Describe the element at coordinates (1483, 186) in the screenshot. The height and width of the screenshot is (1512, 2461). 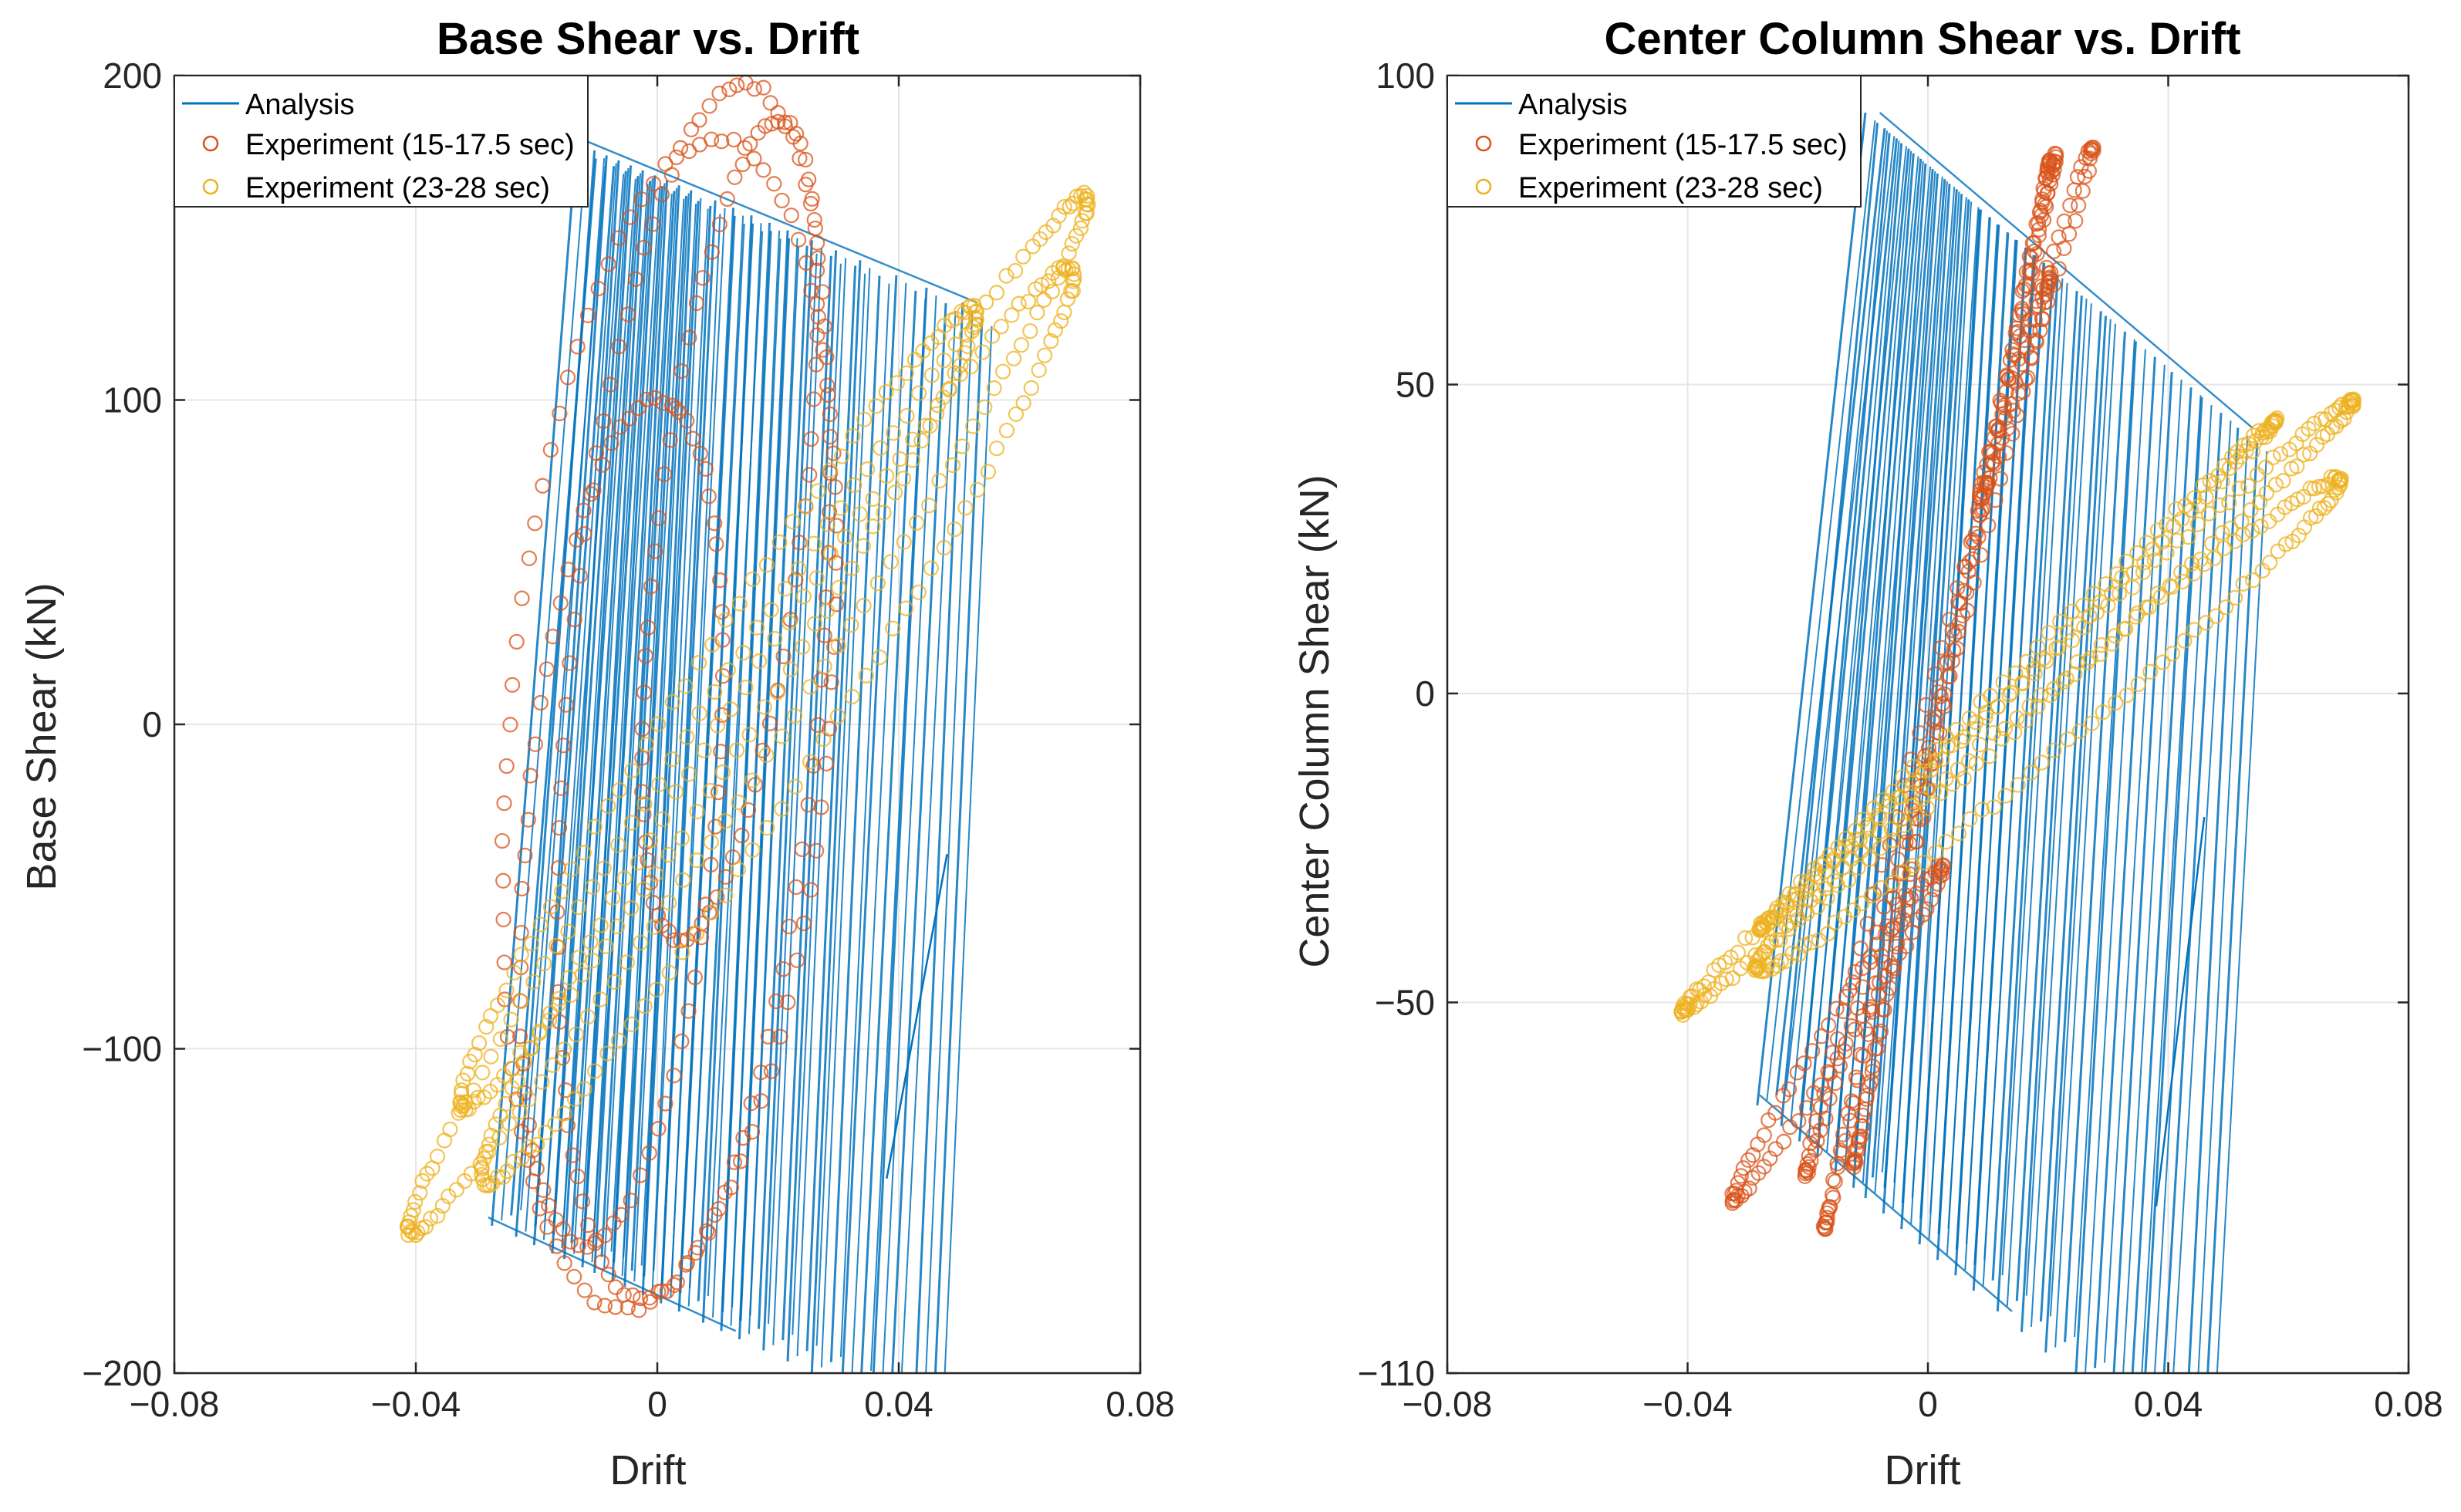
I see `legend-exp2-marker` at that location.